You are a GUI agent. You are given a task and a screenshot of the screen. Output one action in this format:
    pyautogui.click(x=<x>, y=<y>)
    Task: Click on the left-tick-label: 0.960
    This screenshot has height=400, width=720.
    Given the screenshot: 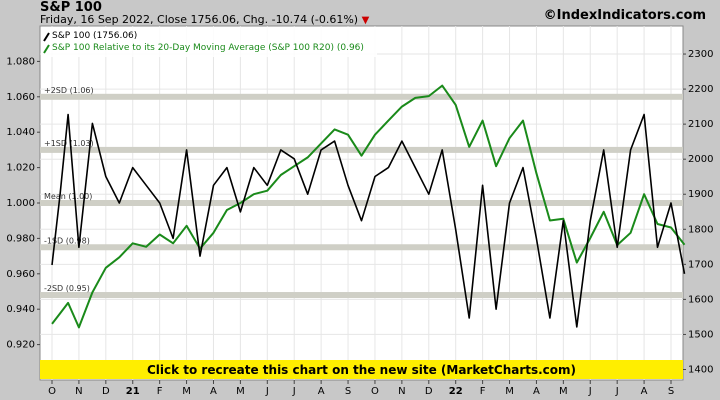 What is the action you would take?
    pyautogui.click(x=20, y=274)
    